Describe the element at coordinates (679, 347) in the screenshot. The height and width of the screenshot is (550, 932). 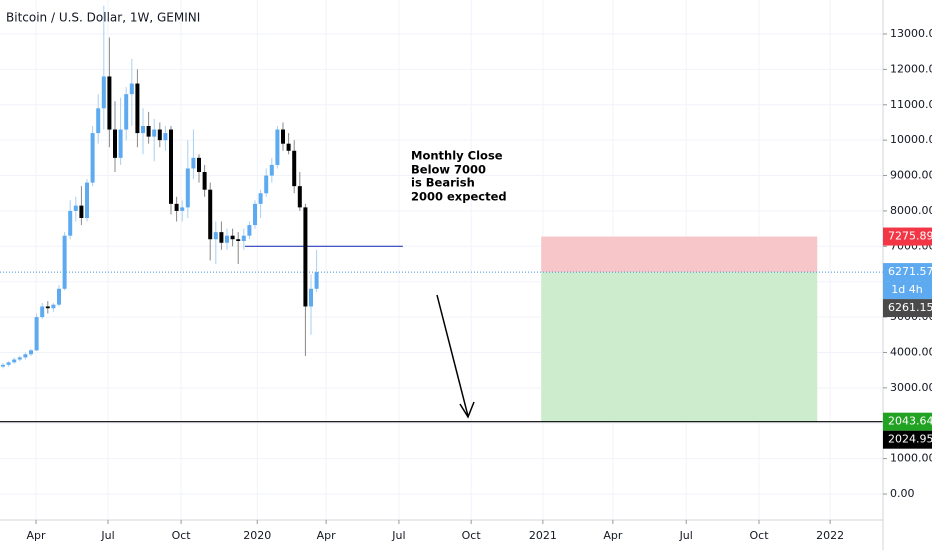
I see `target-zone` at that location.